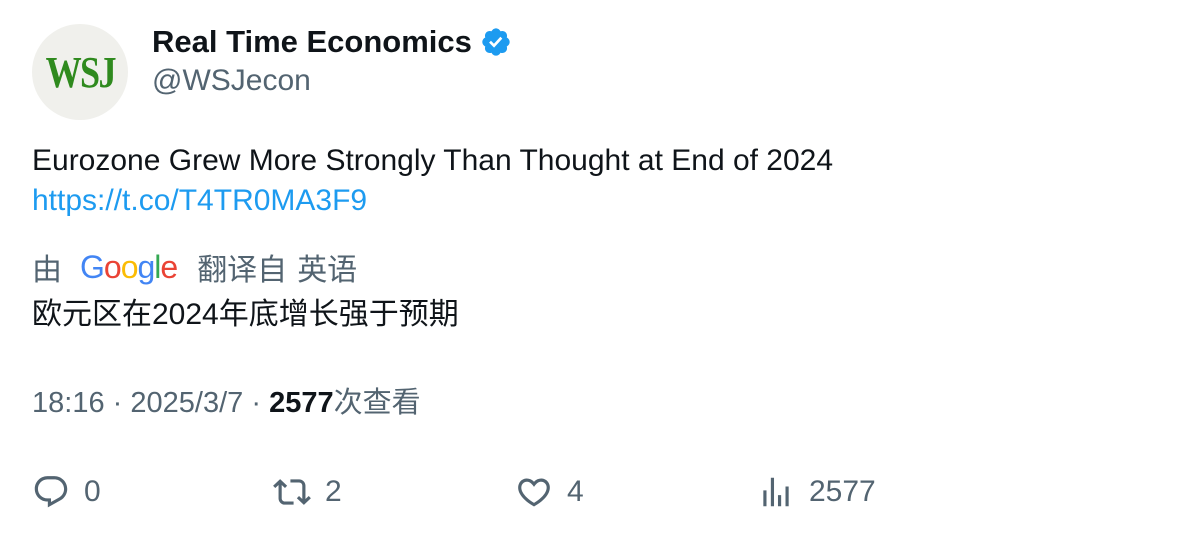 This screenshot has width=1196, height=538. I want to click on views-button: 2577, so click(816, 492).